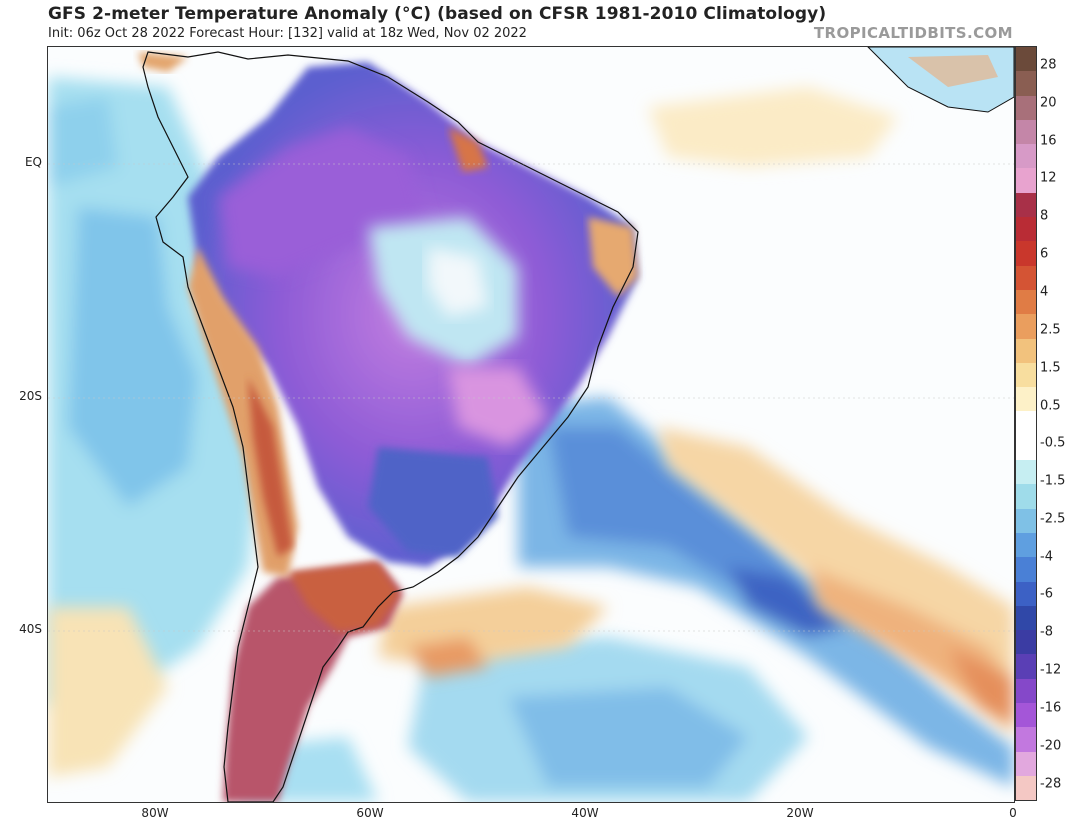  Describe the element at coordinates (940, 80) in the screenshot. I see `africa-land` at that location.